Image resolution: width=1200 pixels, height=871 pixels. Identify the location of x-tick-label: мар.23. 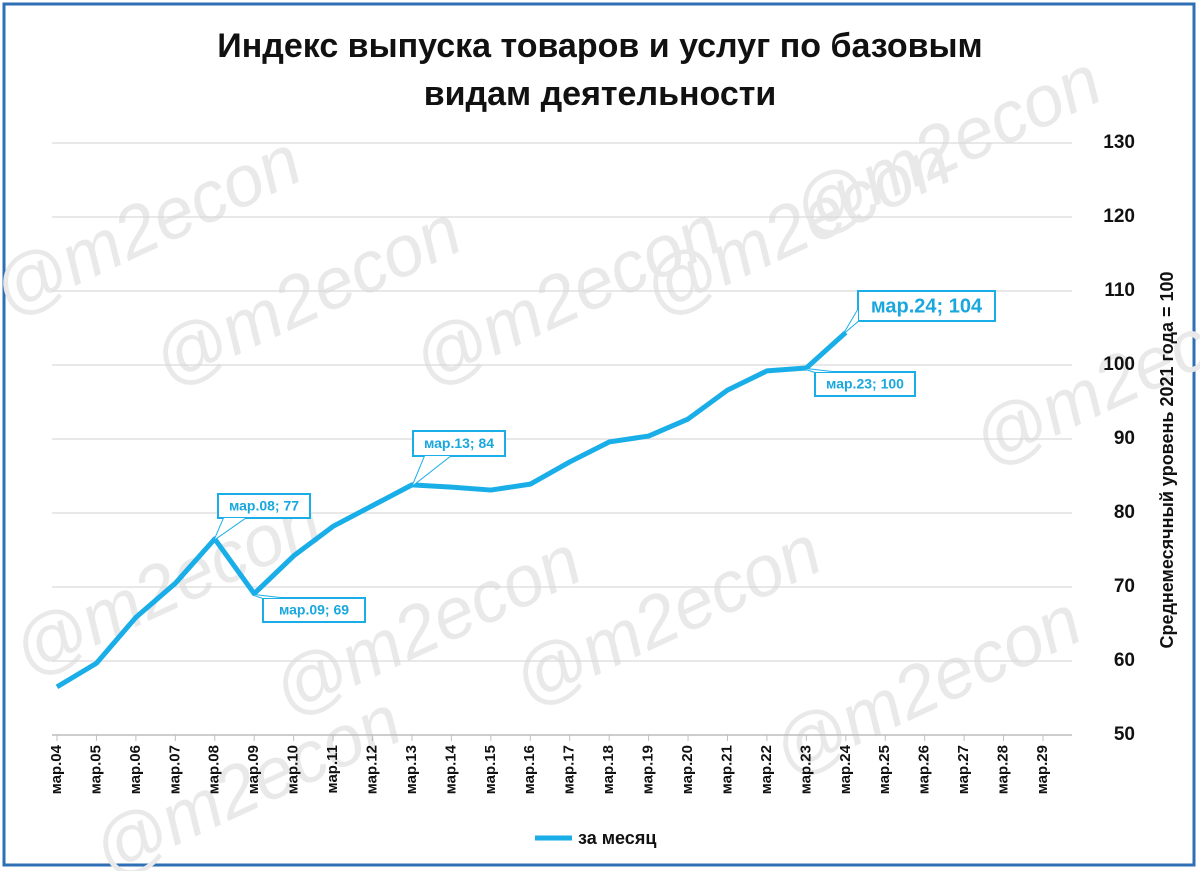
(805, 769).